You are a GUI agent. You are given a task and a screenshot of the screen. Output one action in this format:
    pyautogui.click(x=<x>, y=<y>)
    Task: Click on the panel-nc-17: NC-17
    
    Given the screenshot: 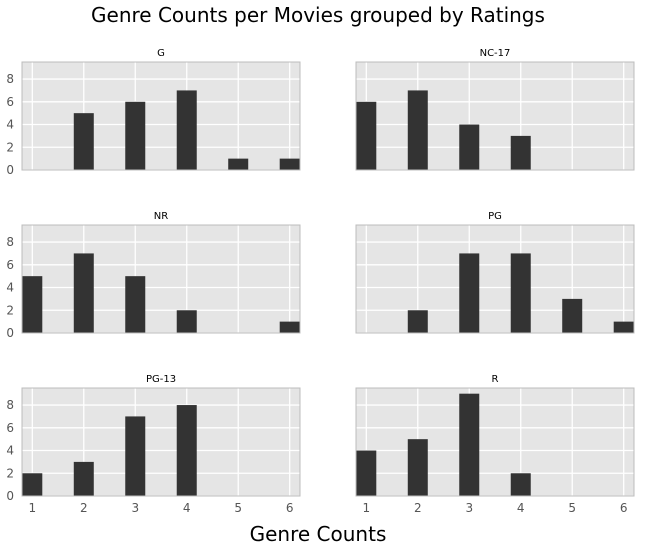 What is the action you would take?
    pyautogui.click(x=495, y=109)
    